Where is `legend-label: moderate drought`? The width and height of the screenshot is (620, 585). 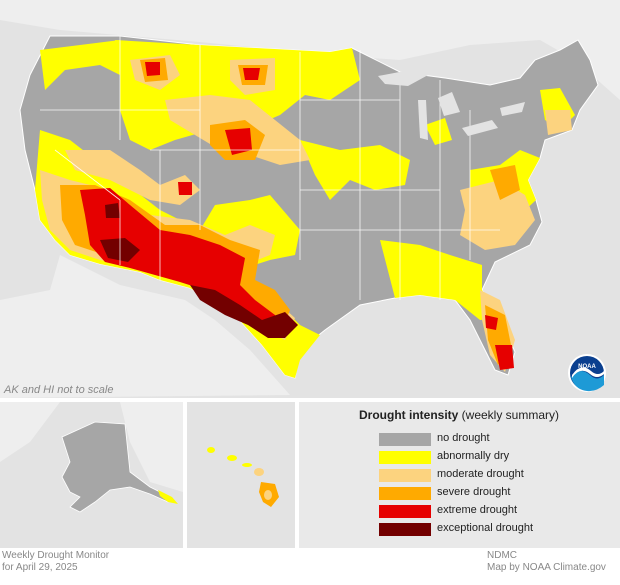
legend-label: moderate drought is located at coordinates (480, 474).